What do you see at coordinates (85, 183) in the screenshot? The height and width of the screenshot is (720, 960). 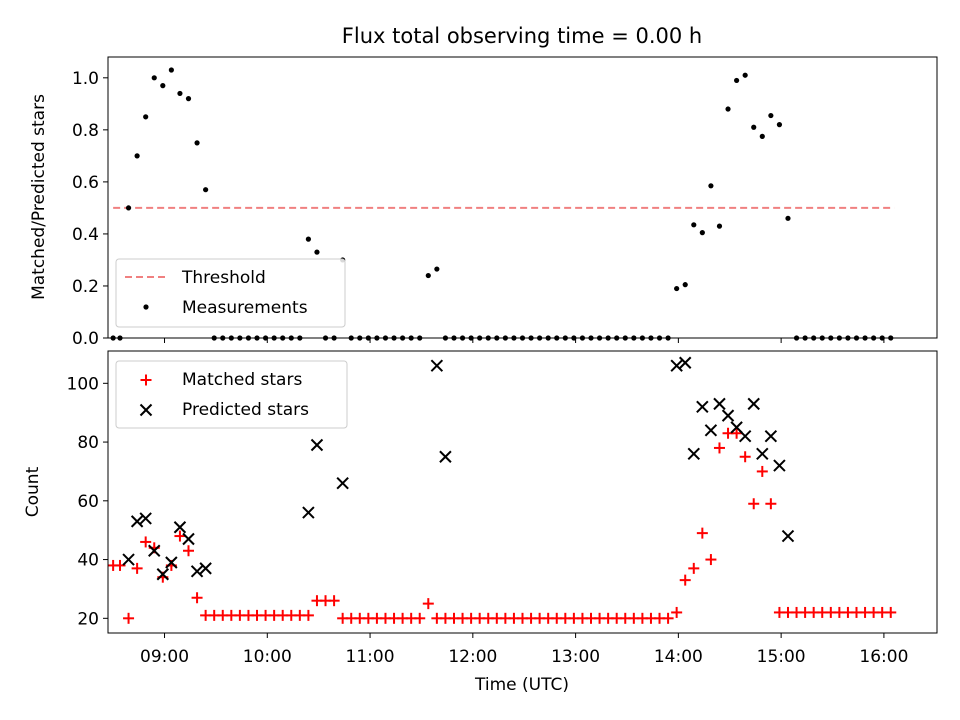 I see `top-y-tick-label: 0.6` at bounding box center [85, 183].